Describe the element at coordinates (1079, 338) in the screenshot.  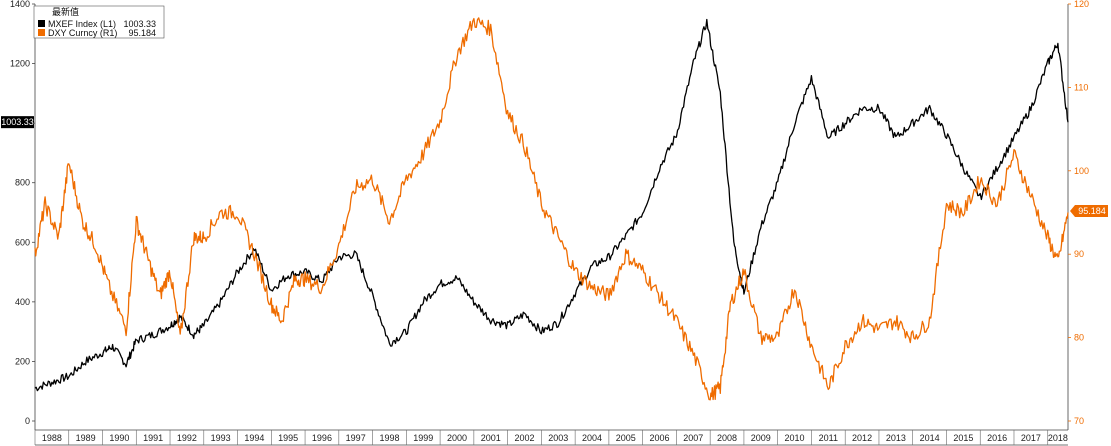
I see `y-right-tick-label: 80` at that location.